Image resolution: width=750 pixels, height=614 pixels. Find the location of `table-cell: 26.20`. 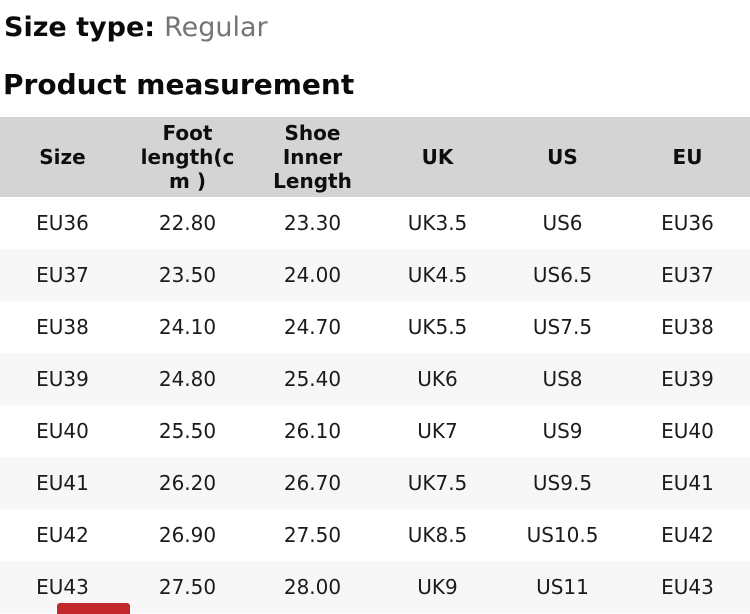

table-cell: 26.20 is located at coordinates (187, 483).